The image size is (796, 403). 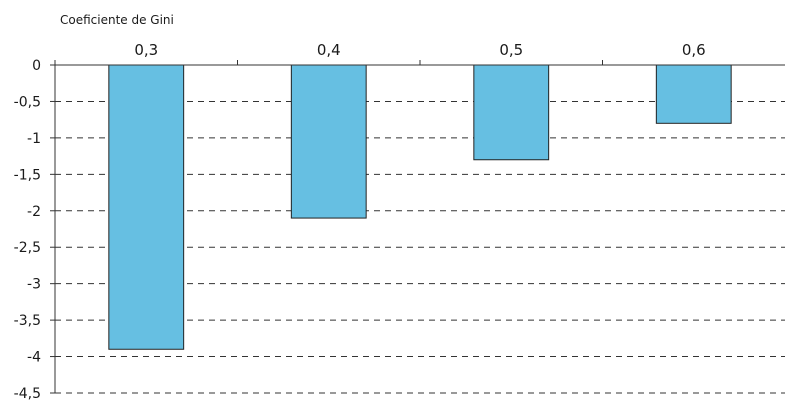 What do you see at coordinates (419, 50) in the screenshot?
I see `category-labels: 0,3 0,4 0,5 0,6` at bounding box center [419, 50].